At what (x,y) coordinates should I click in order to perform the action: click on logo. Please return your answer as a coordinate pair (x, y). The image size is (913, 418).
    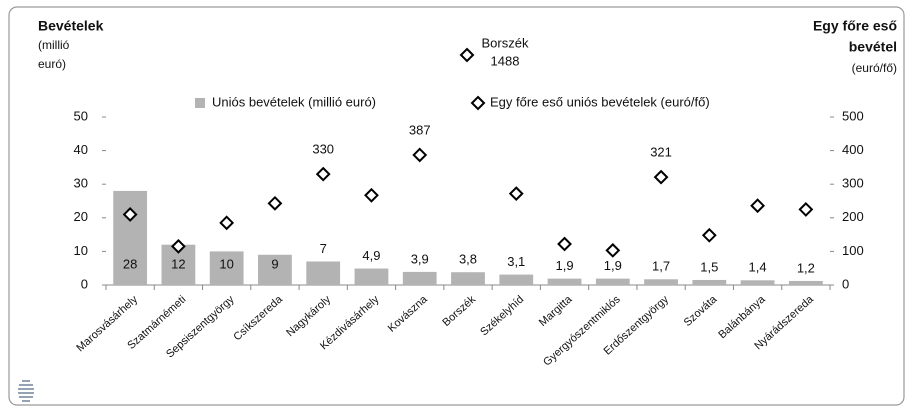
    Looking at the image, I should click on (26, 391).